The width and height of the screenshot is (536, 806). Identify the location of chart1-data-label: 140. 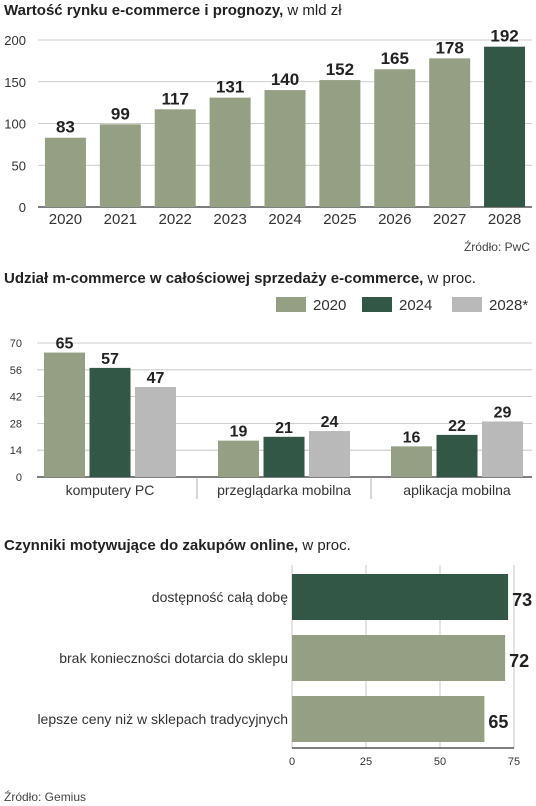
(285, 79).